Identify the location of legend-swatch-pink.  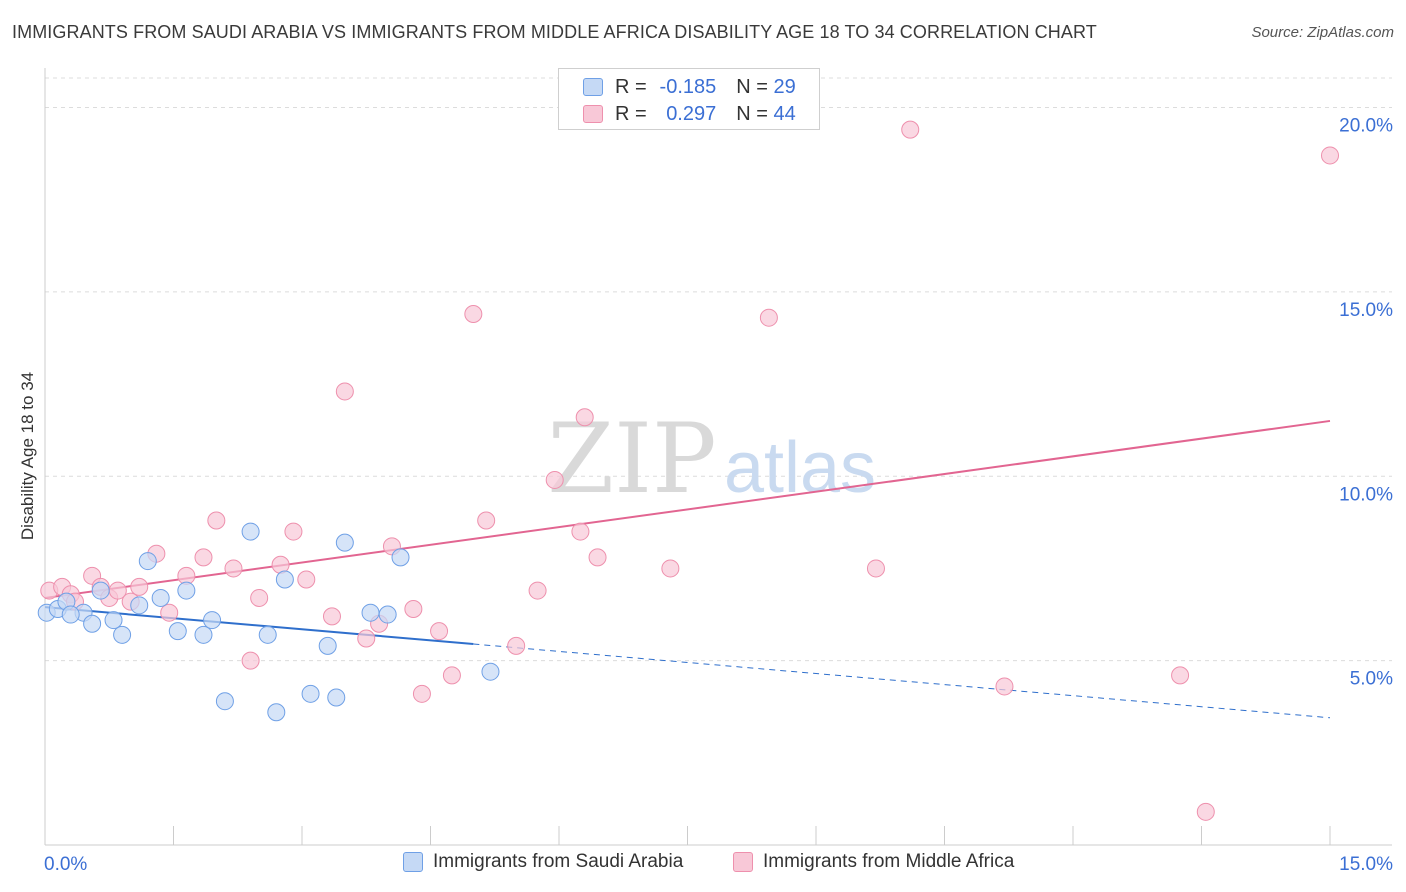
(593, 114).